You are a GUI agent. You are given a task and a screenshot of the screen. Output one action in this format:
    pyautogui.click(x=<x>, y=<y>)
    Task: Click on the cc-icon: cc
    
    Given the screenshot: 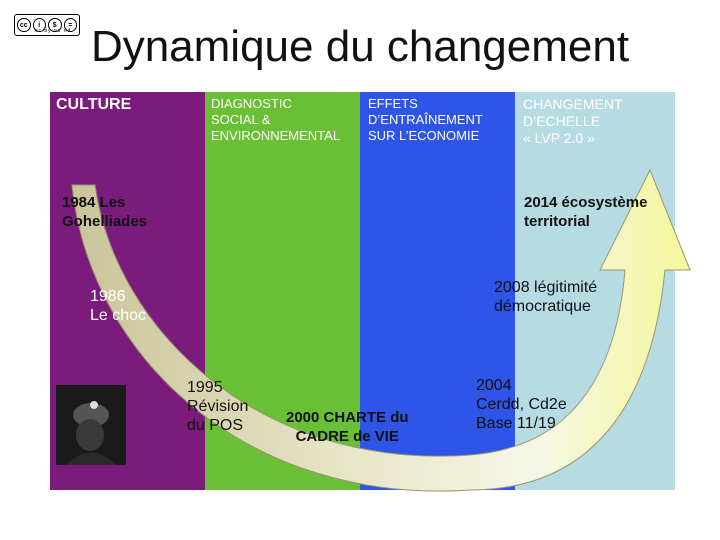 What is the action you would take?
    pyautogui.click(x=24, y=25)
    